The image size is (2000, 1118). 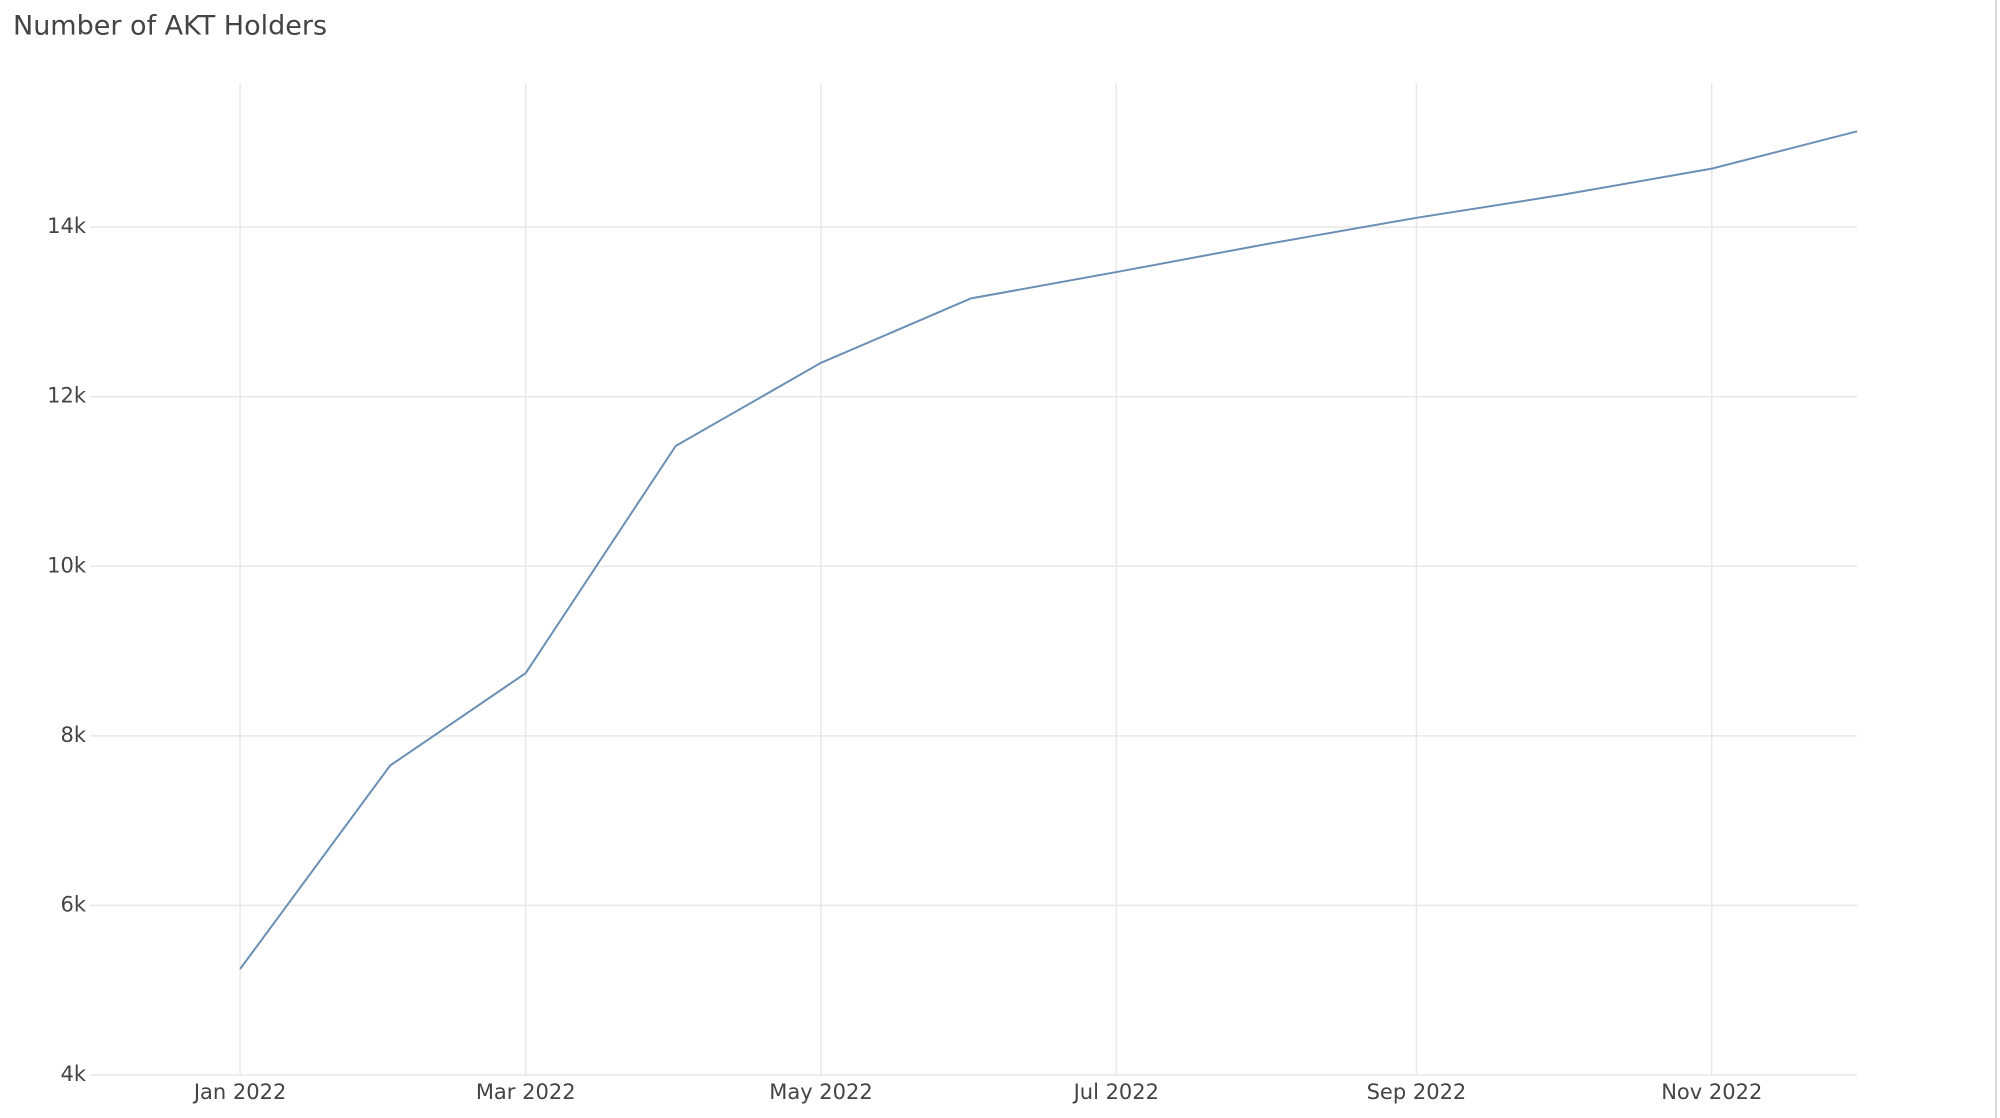 I want to click on y-tick-label: 10k, so click(x=67, y=565).